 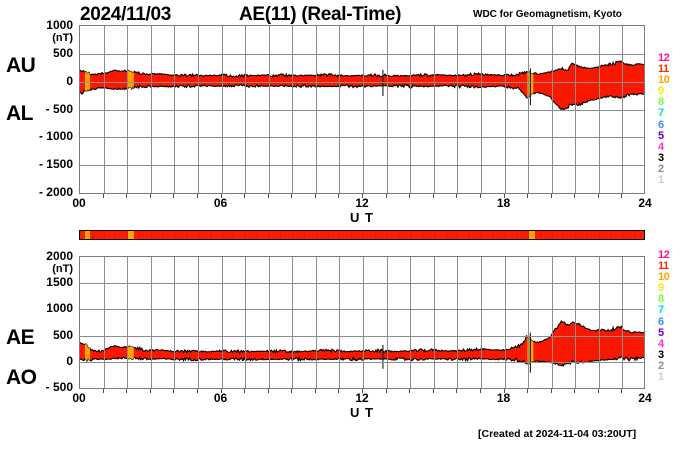 What do you see at coordinates (661, 332) in the screenshot?
I see `legend-item-5: 5` at bounding box center [661, 332].